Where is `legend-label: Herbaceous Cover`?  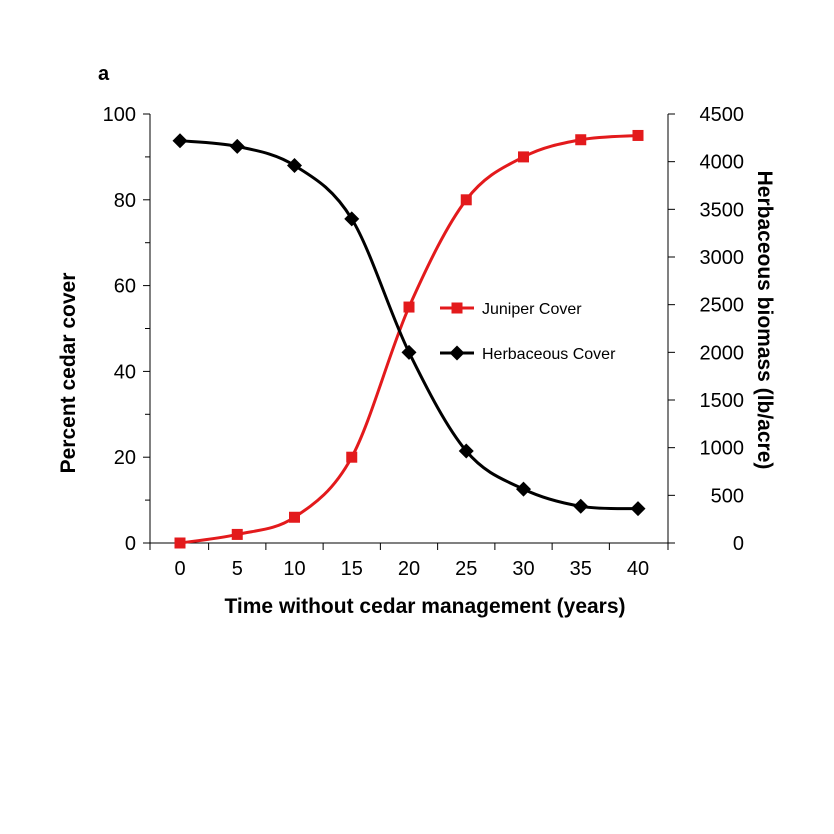 legend-label: Herbaceous Cover is located at coordinates (549, 354).